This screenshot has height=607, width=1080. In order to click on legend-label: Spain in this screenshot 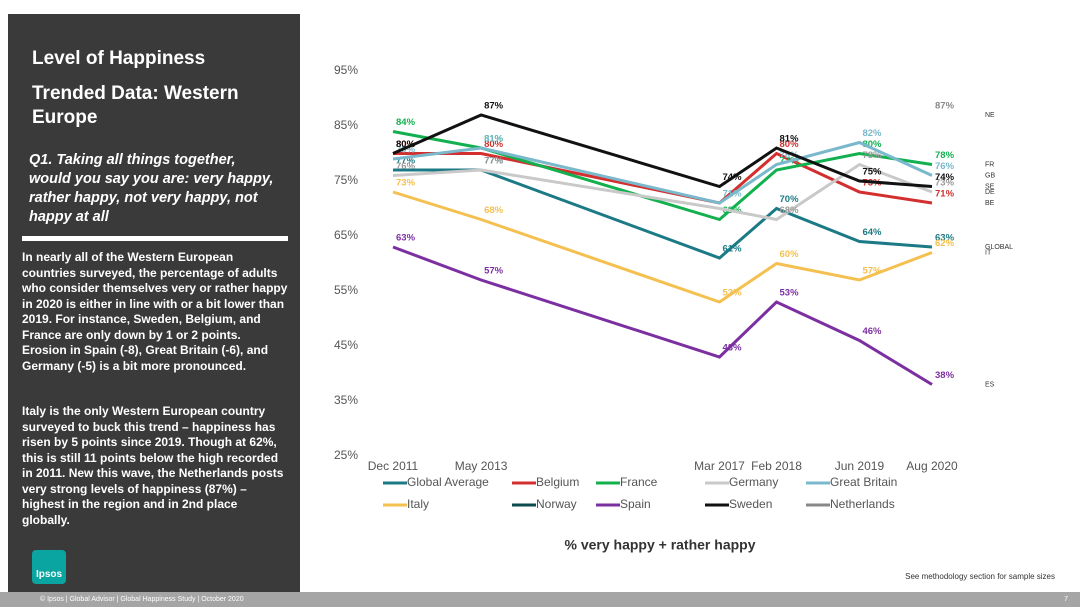, I will do `click(635, 504)`.